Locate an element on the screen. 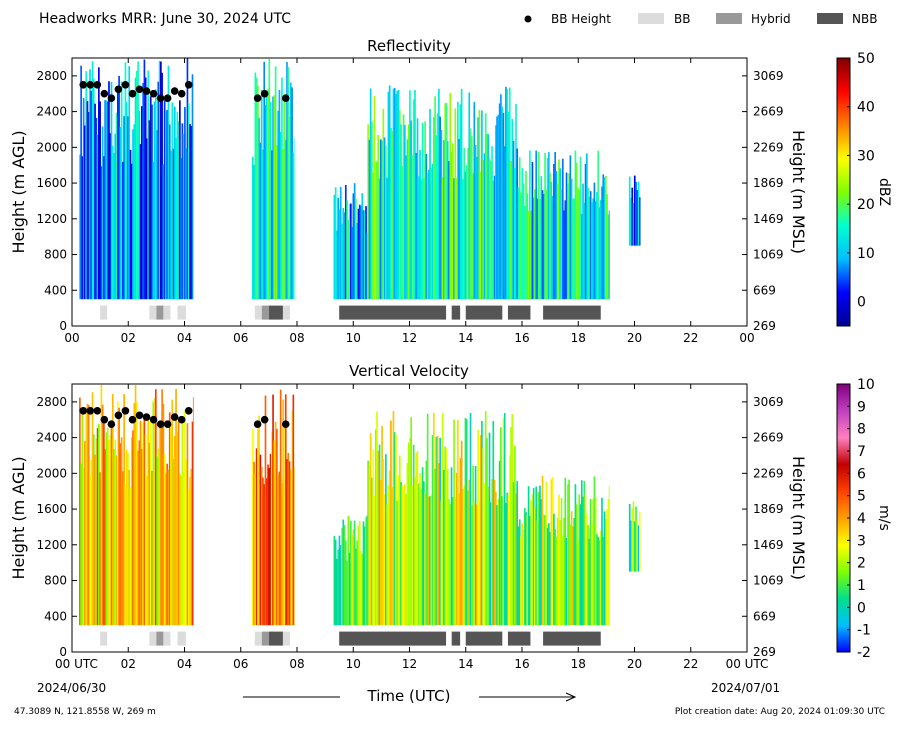 The image size is (900, 729). panel-title: Vertical Velocity is located at coordinates (409, 371).